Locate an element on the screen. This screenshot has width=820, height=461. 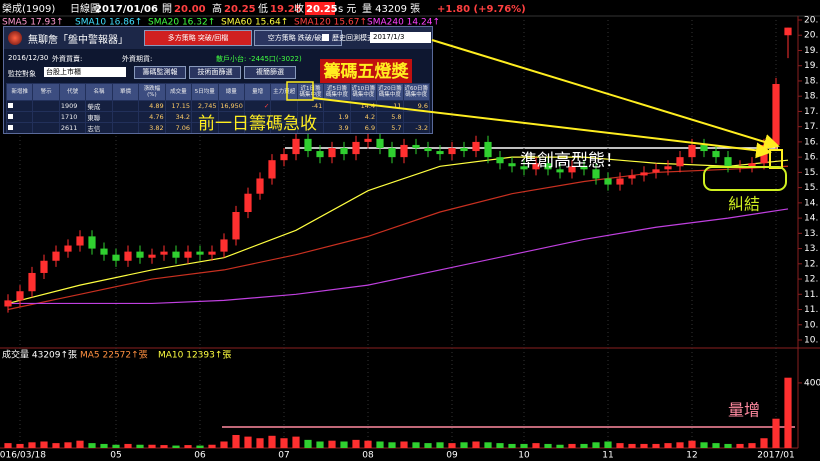
x-tick-label: 2016/03/18 is located at coordinates (23, 456).